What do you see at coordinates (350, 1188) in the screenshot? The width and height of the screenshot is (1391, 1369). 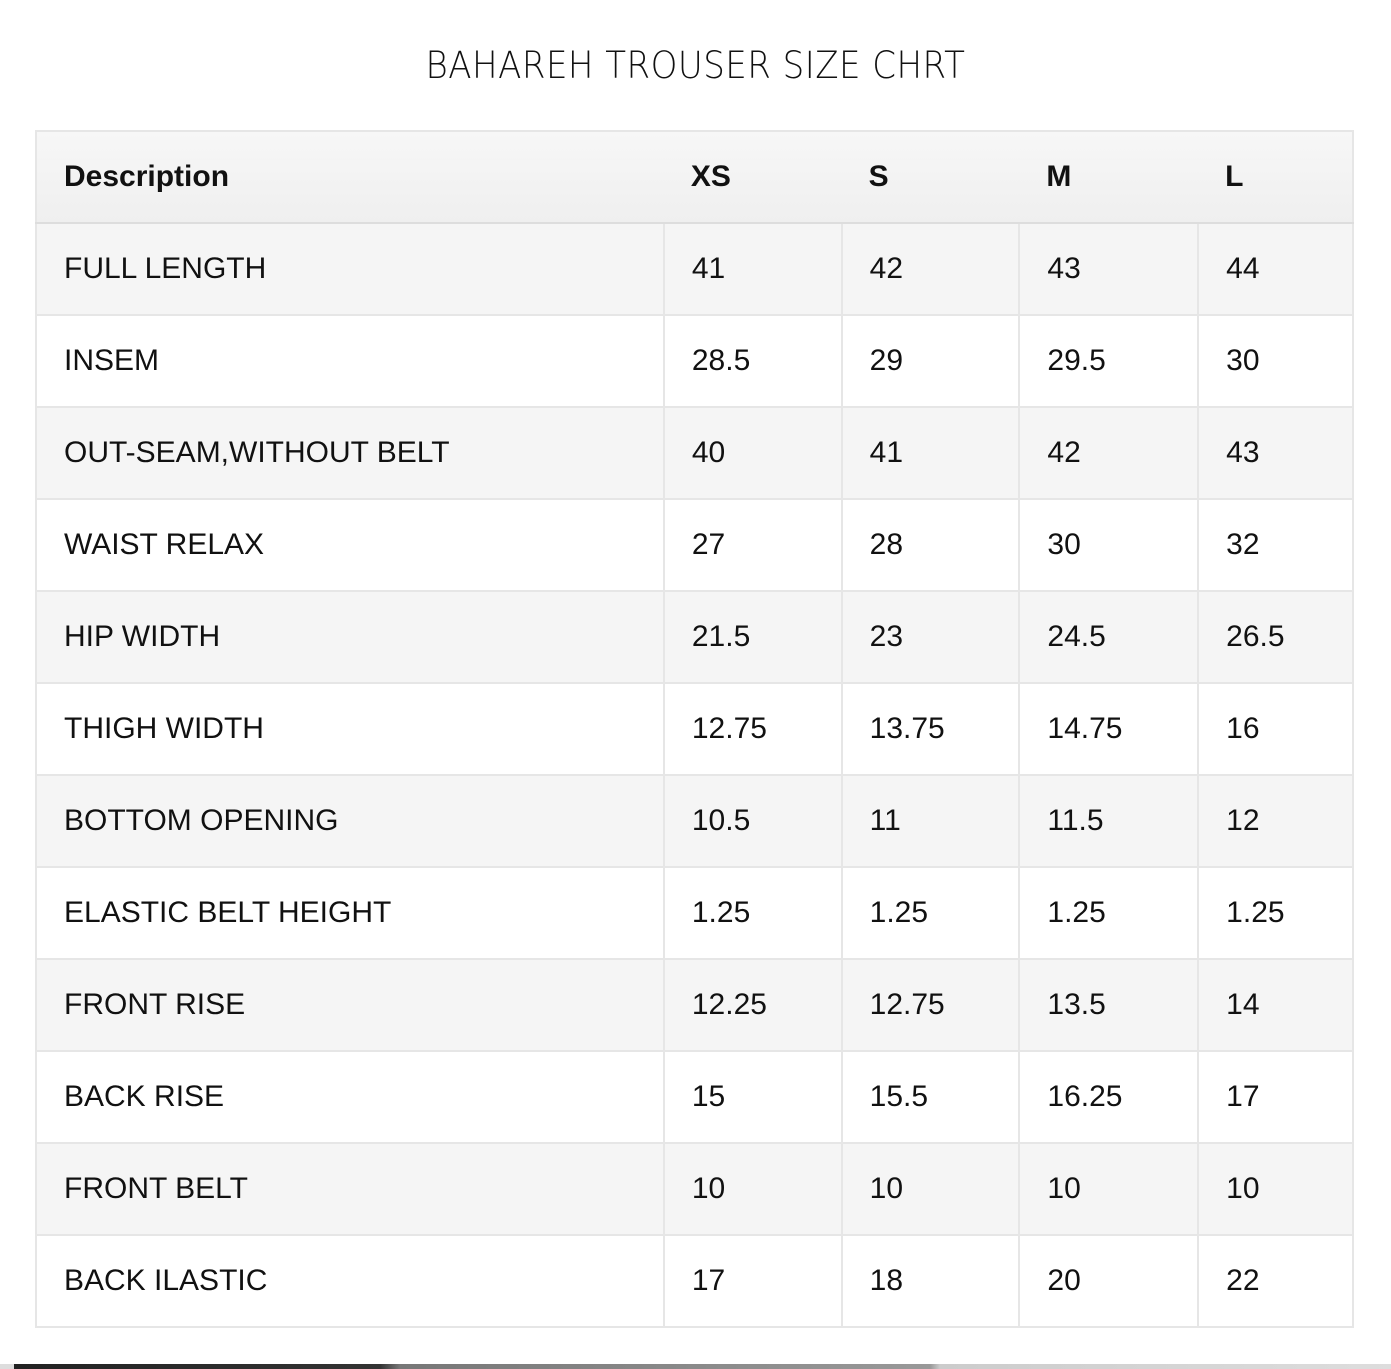 I see `row-label: FRONT BELT` at bounding box center [350, 1188].